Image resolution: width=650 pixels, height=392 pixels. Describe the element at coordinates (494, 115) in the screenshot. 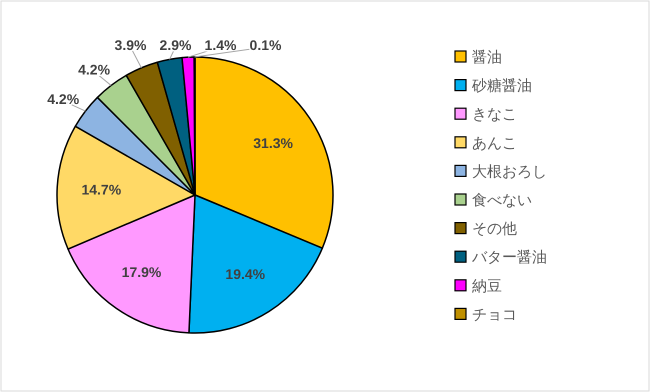

I see `legend-label: きなこ` at that location.